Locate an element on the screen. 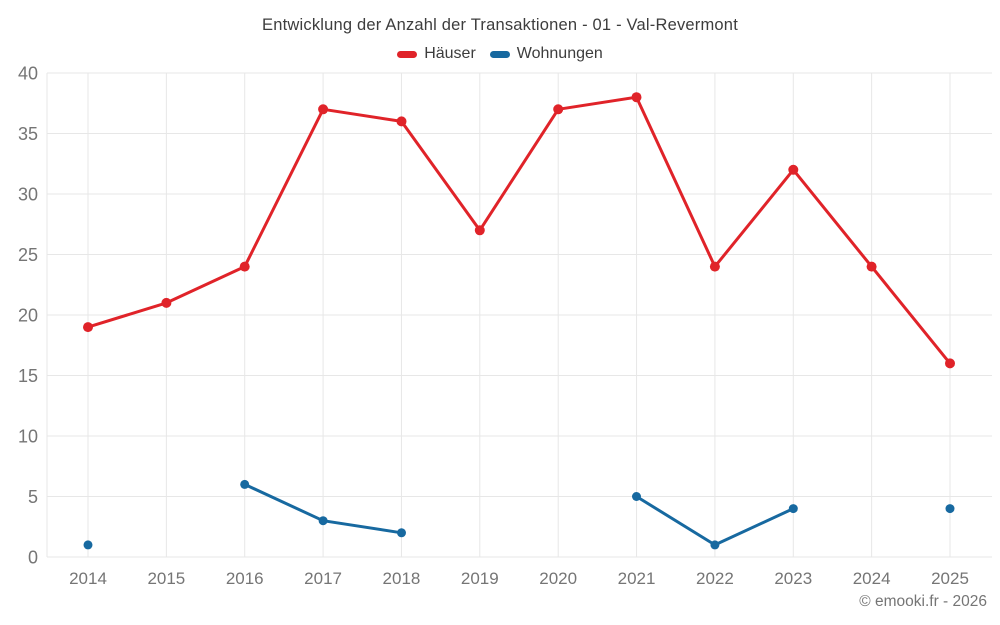 This screenshot has width=1000, height=625. svg-text: 5 is located at coordinates (33, 497).